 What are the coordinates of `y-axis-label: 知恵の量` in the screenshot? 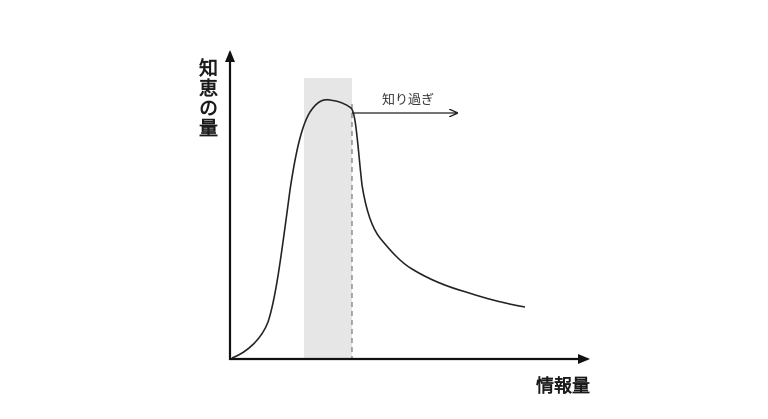 It's located at (207, 98).